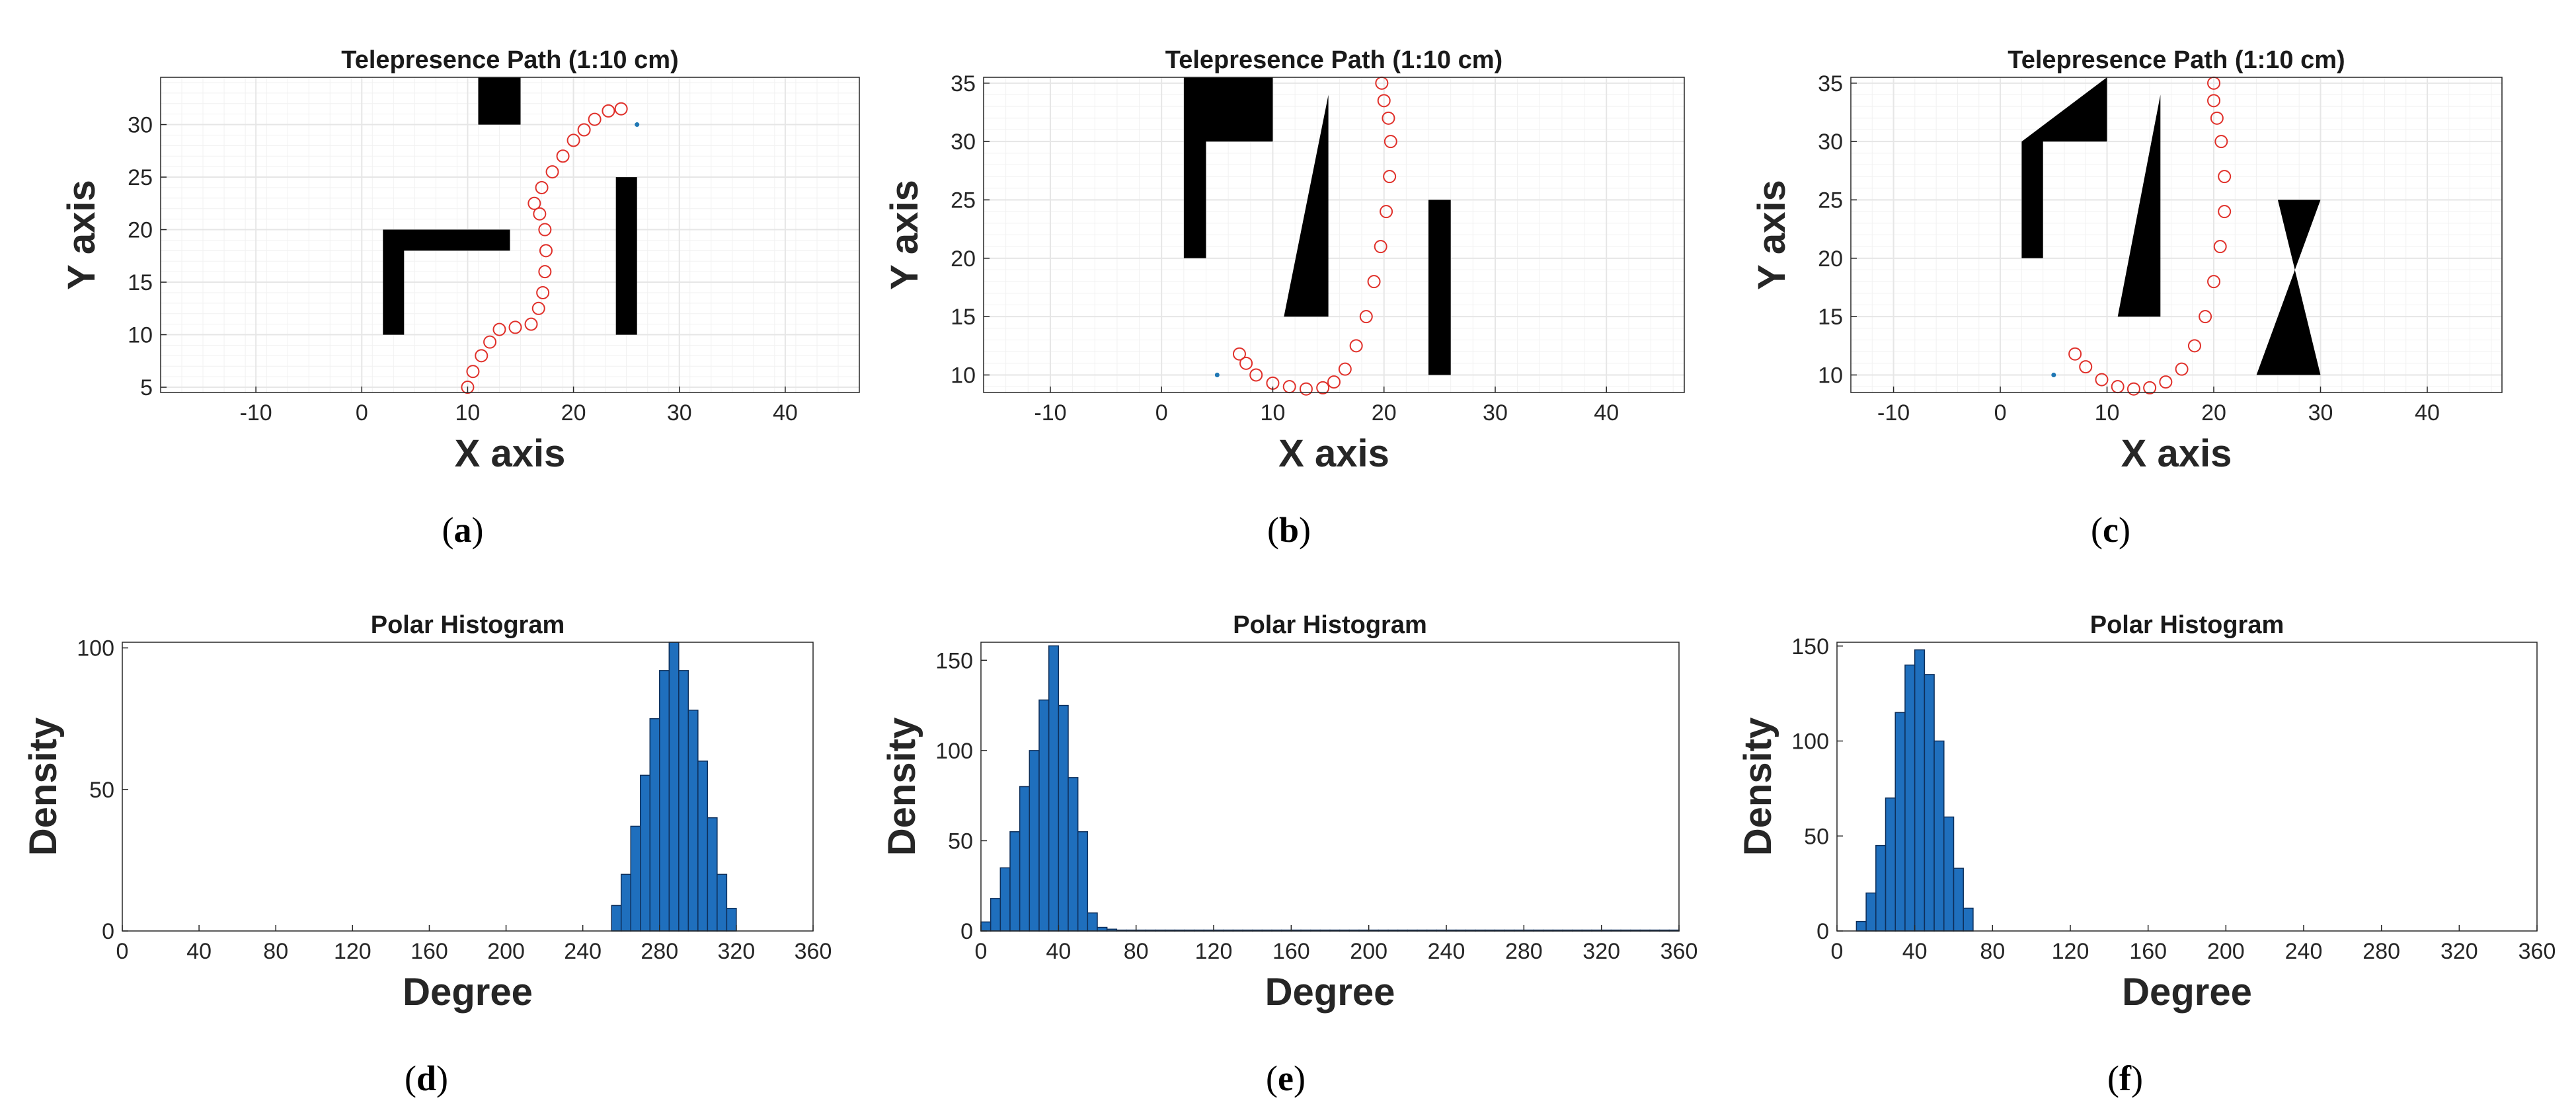  Describe the element at coordinates (1830, 142) in the screenshot. I see `y-tick-label: 30` at that location.